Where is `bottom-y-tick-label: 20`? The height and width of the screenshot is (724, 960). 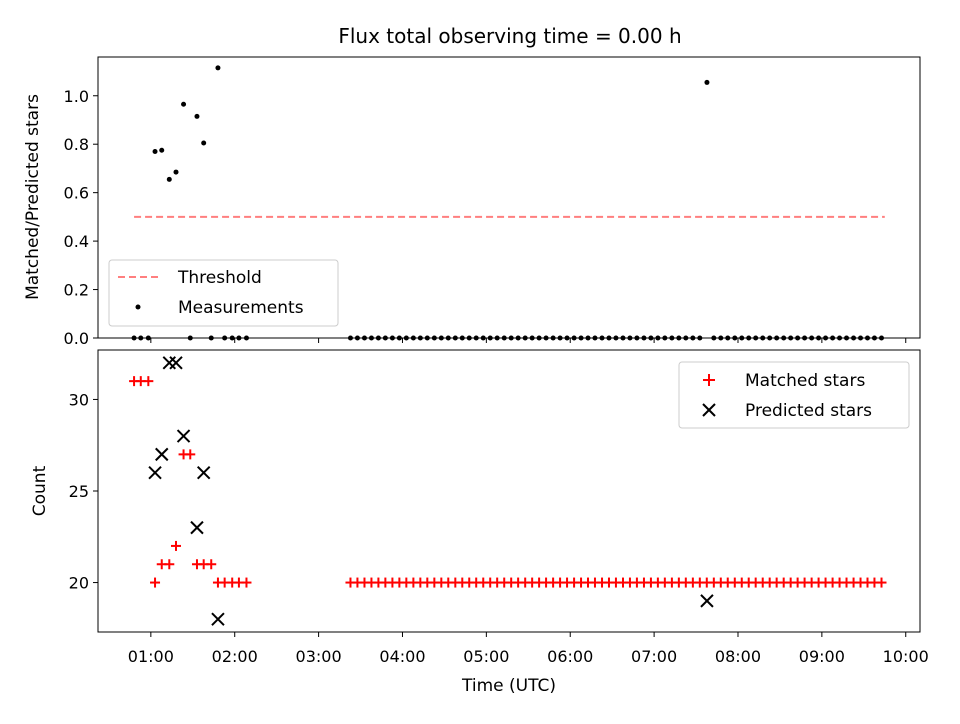
bottom-y-tick-label: 20 is located at coordinates (79, 583).